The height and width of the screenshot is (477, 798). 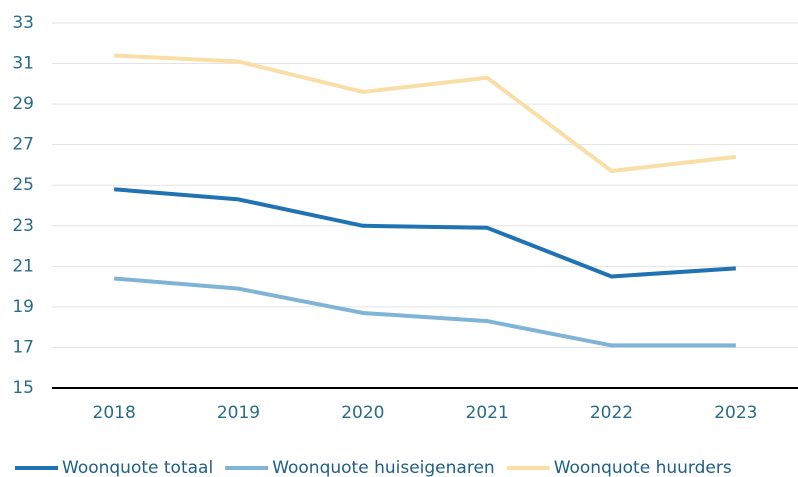 What do you see at coordinates (114, 413) in the screenshot?
I see `x-tick-label: 2018` at bounding box center [114, 413].